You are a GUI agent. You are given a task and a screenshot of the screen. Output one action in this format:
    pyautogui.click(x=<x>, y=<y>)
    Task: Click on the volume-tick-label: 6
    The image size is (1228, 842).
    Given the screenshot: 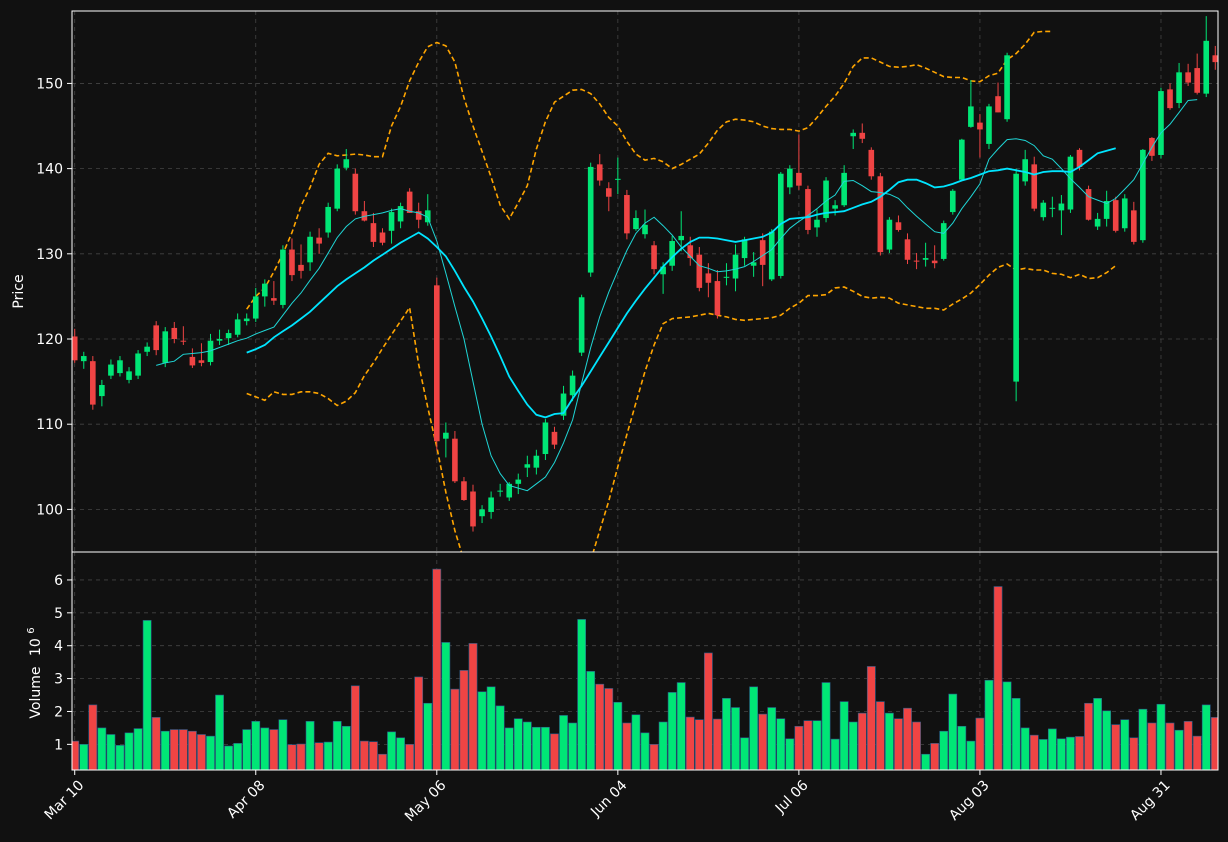 What is the action you would take?
    pyautogui.click(x=58, y=581)
    